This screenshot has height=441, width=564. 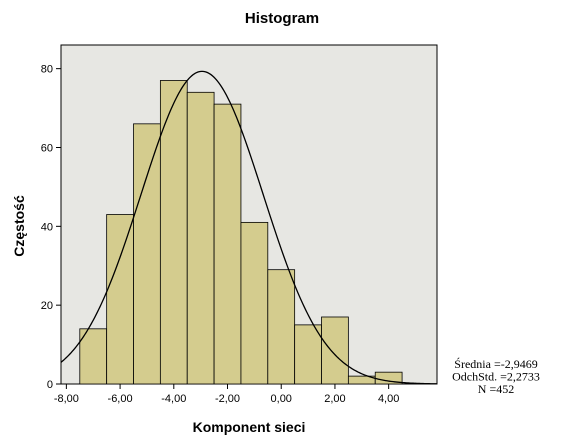 I want to click on x-tick-label: 0,00, so click(x=281, y=399).